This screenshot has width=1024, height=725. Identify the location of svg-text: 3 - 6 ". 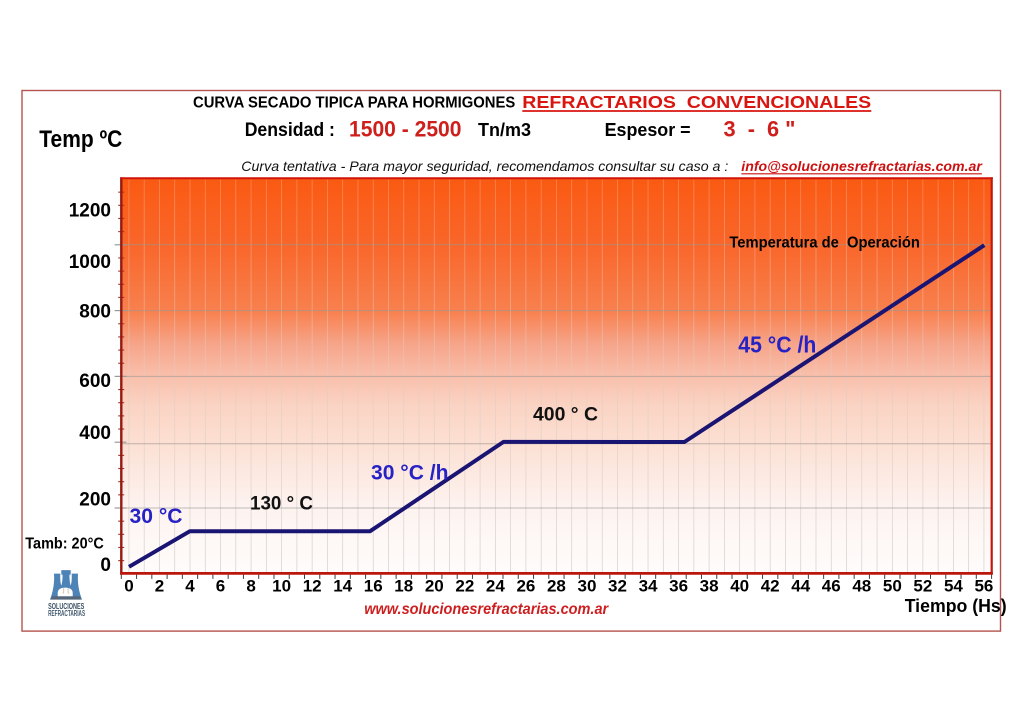
(760, 129).